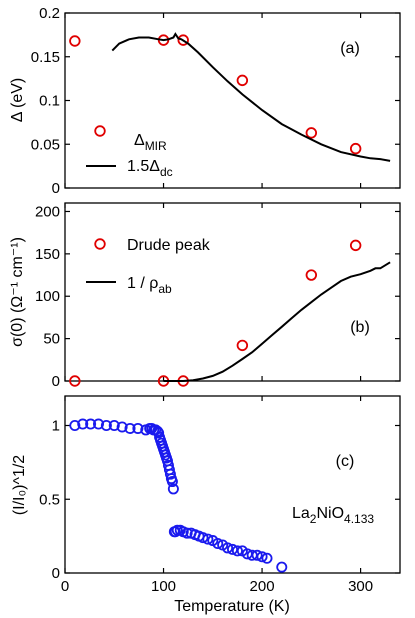 The height and width of the screenshot is (618, 415). What do you see at coordinates (150, 168) in the screenshot?
I see `legend-label: 1.5Δdc` at bounding box center [150, 168].